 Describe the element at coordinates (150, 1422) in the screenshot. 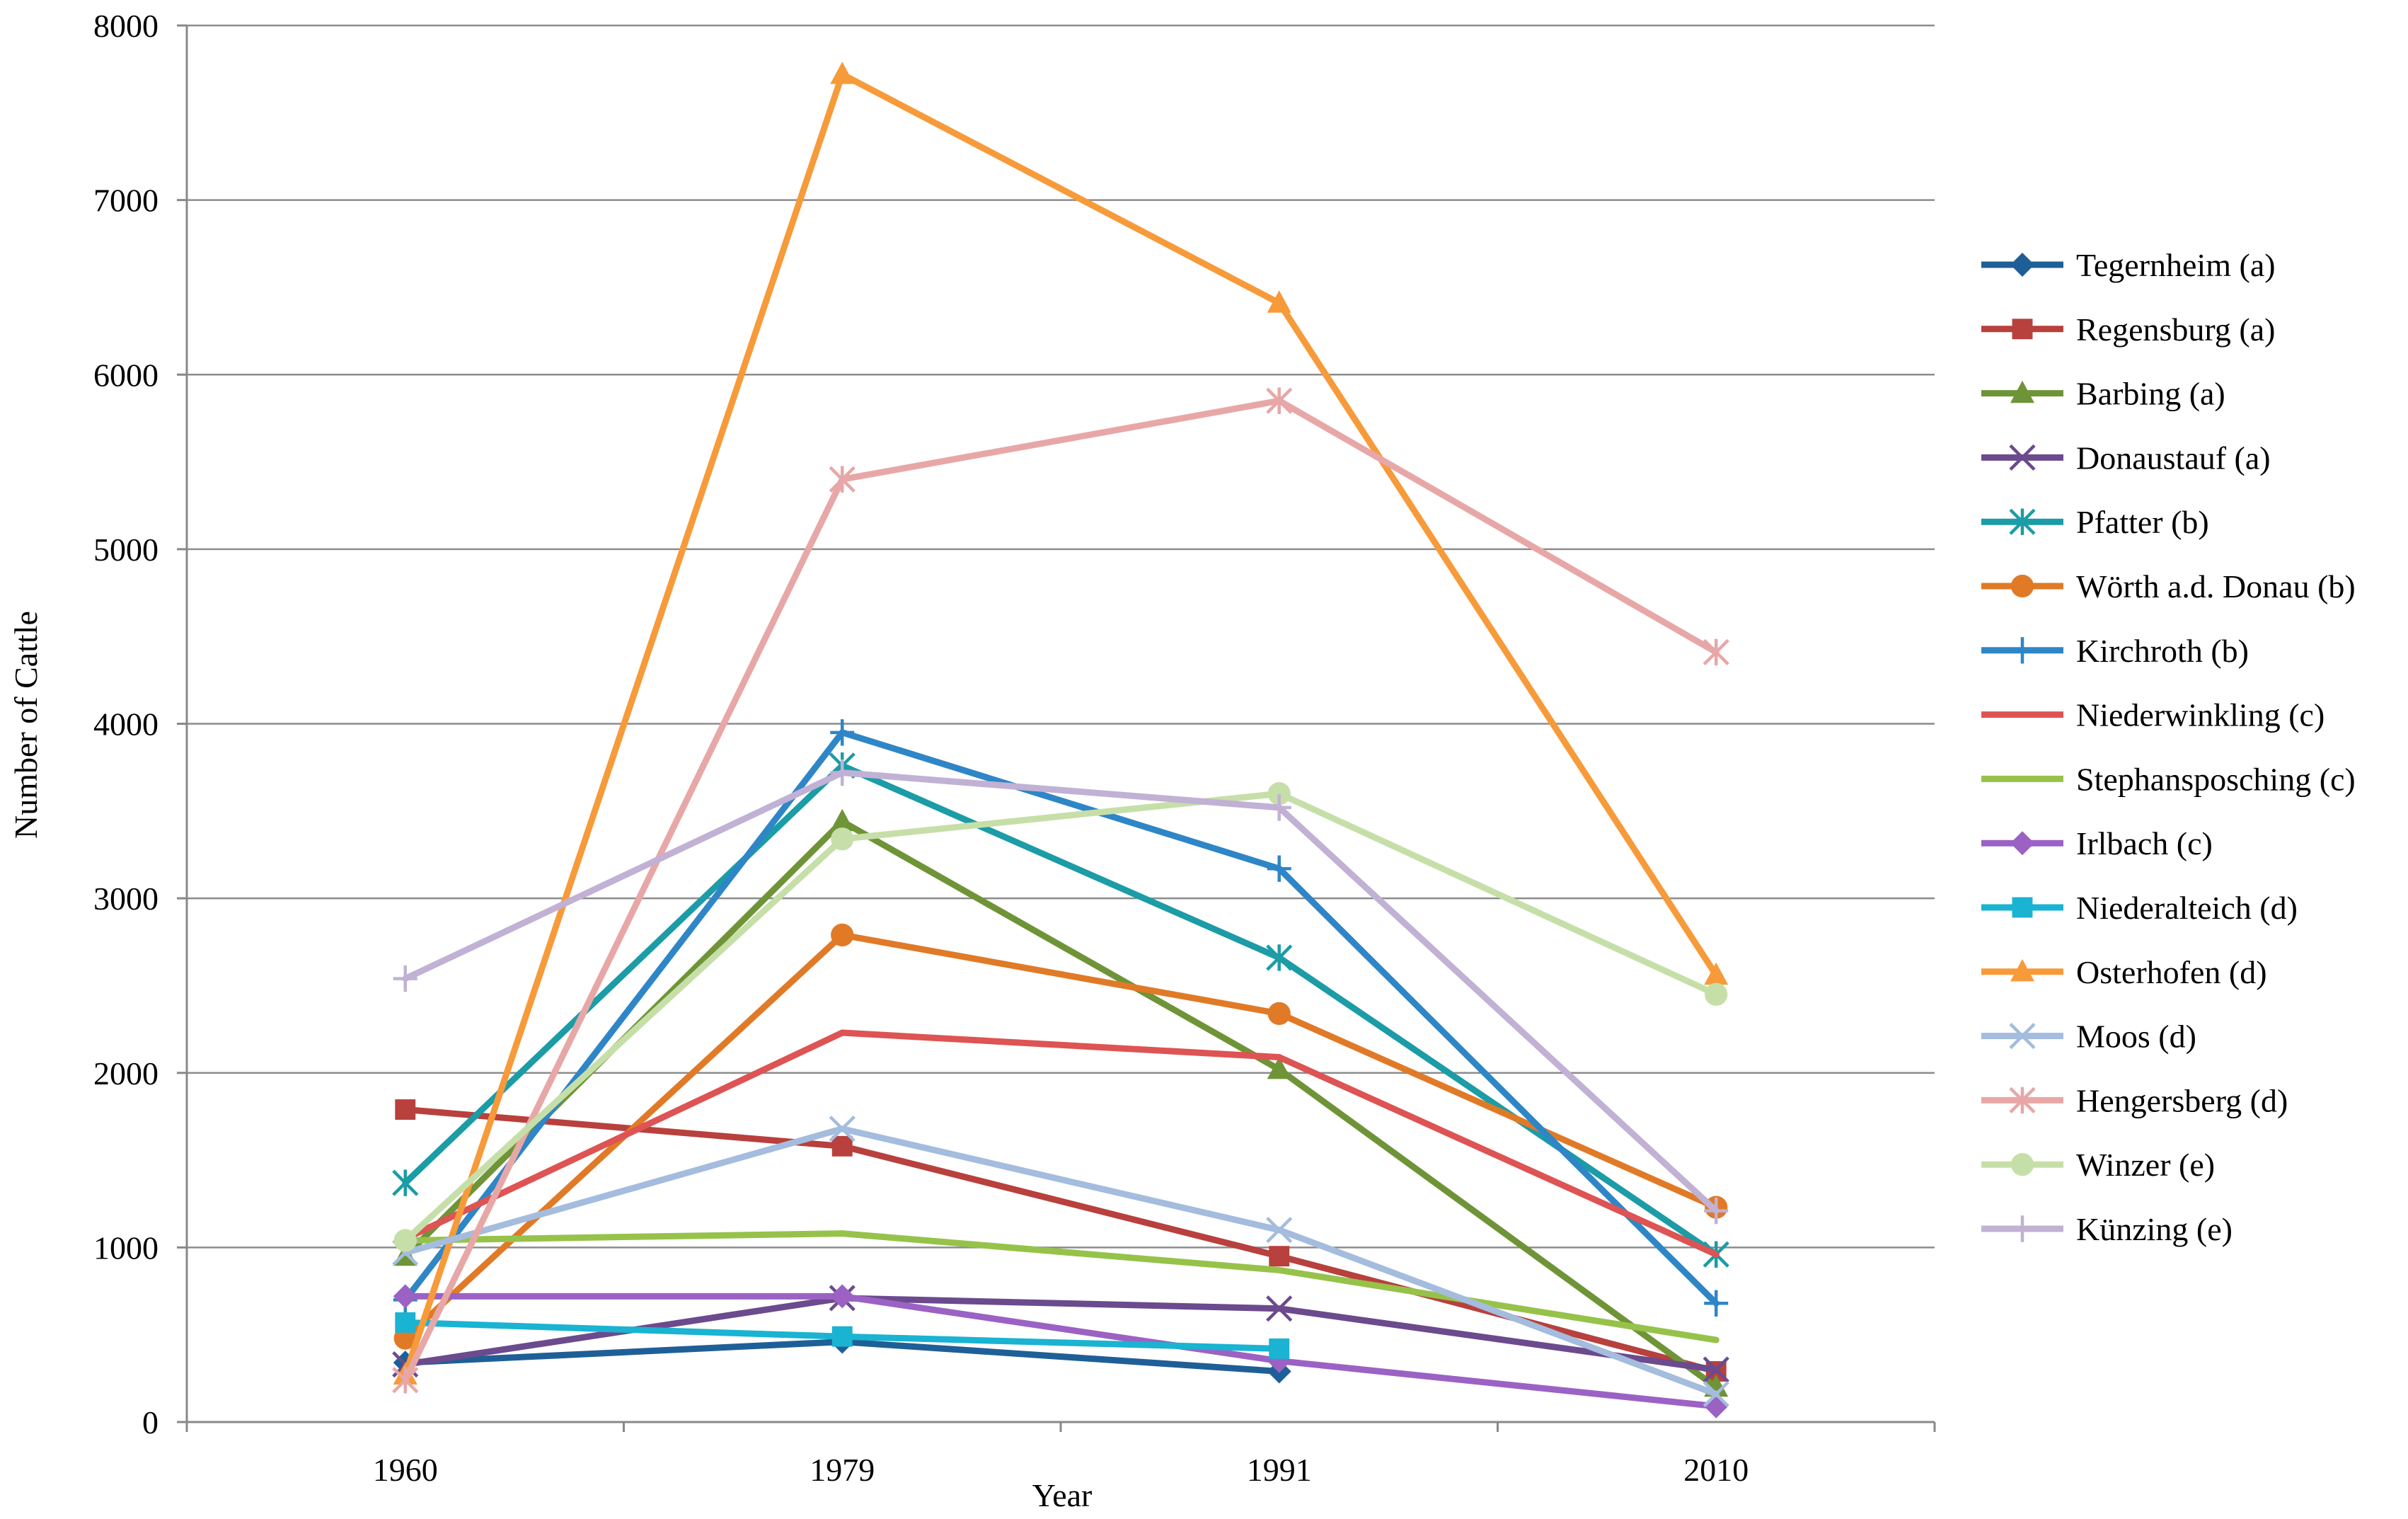

I see `y-tick-label: 0` at that location.